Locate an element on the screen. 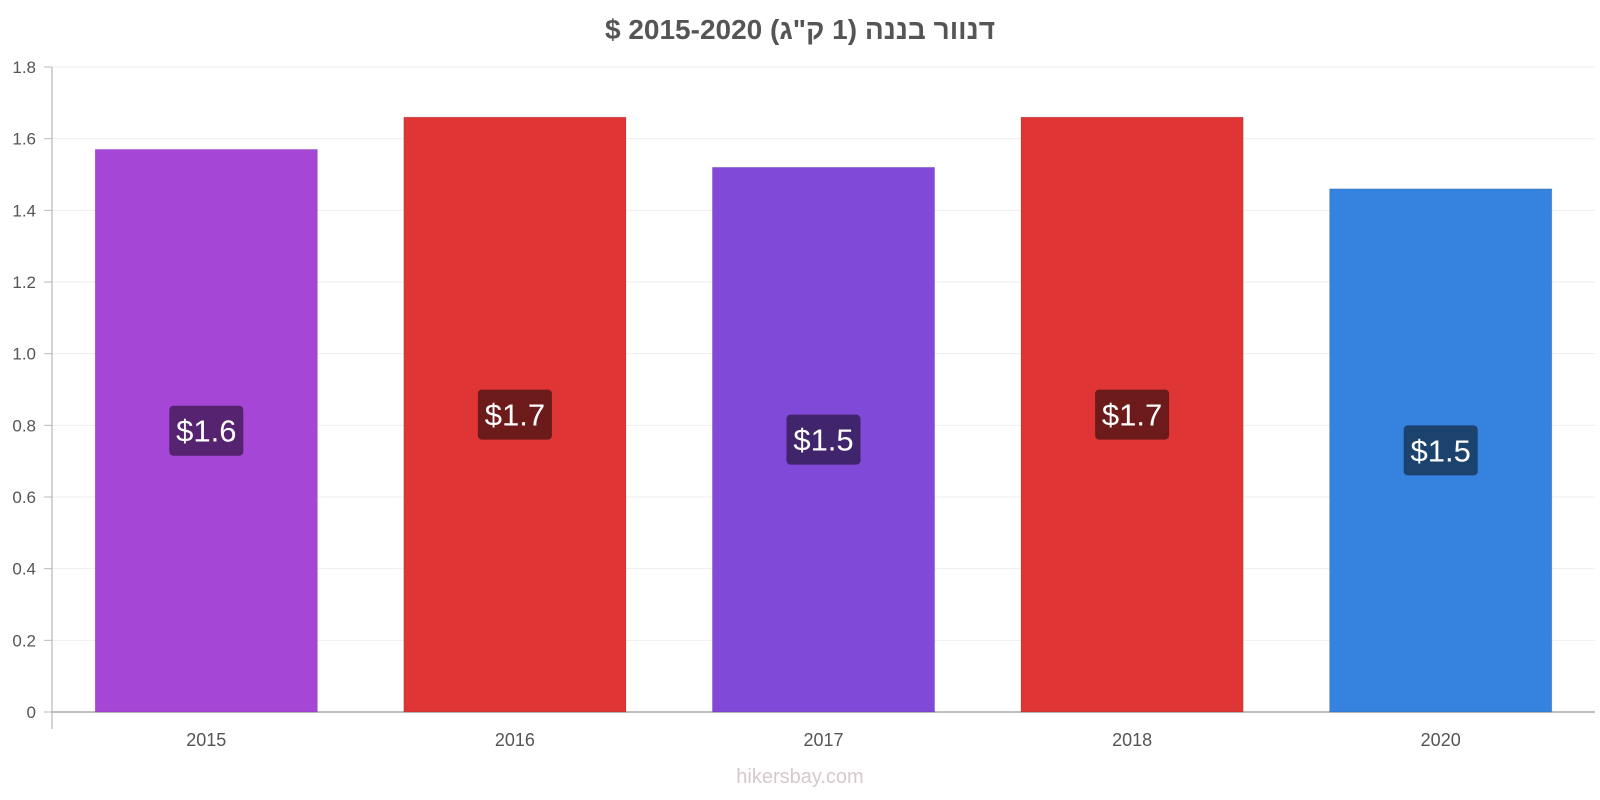 The image size is (1600, 800). y-tick-label: 0.8 is located at coordinates (24, 425).